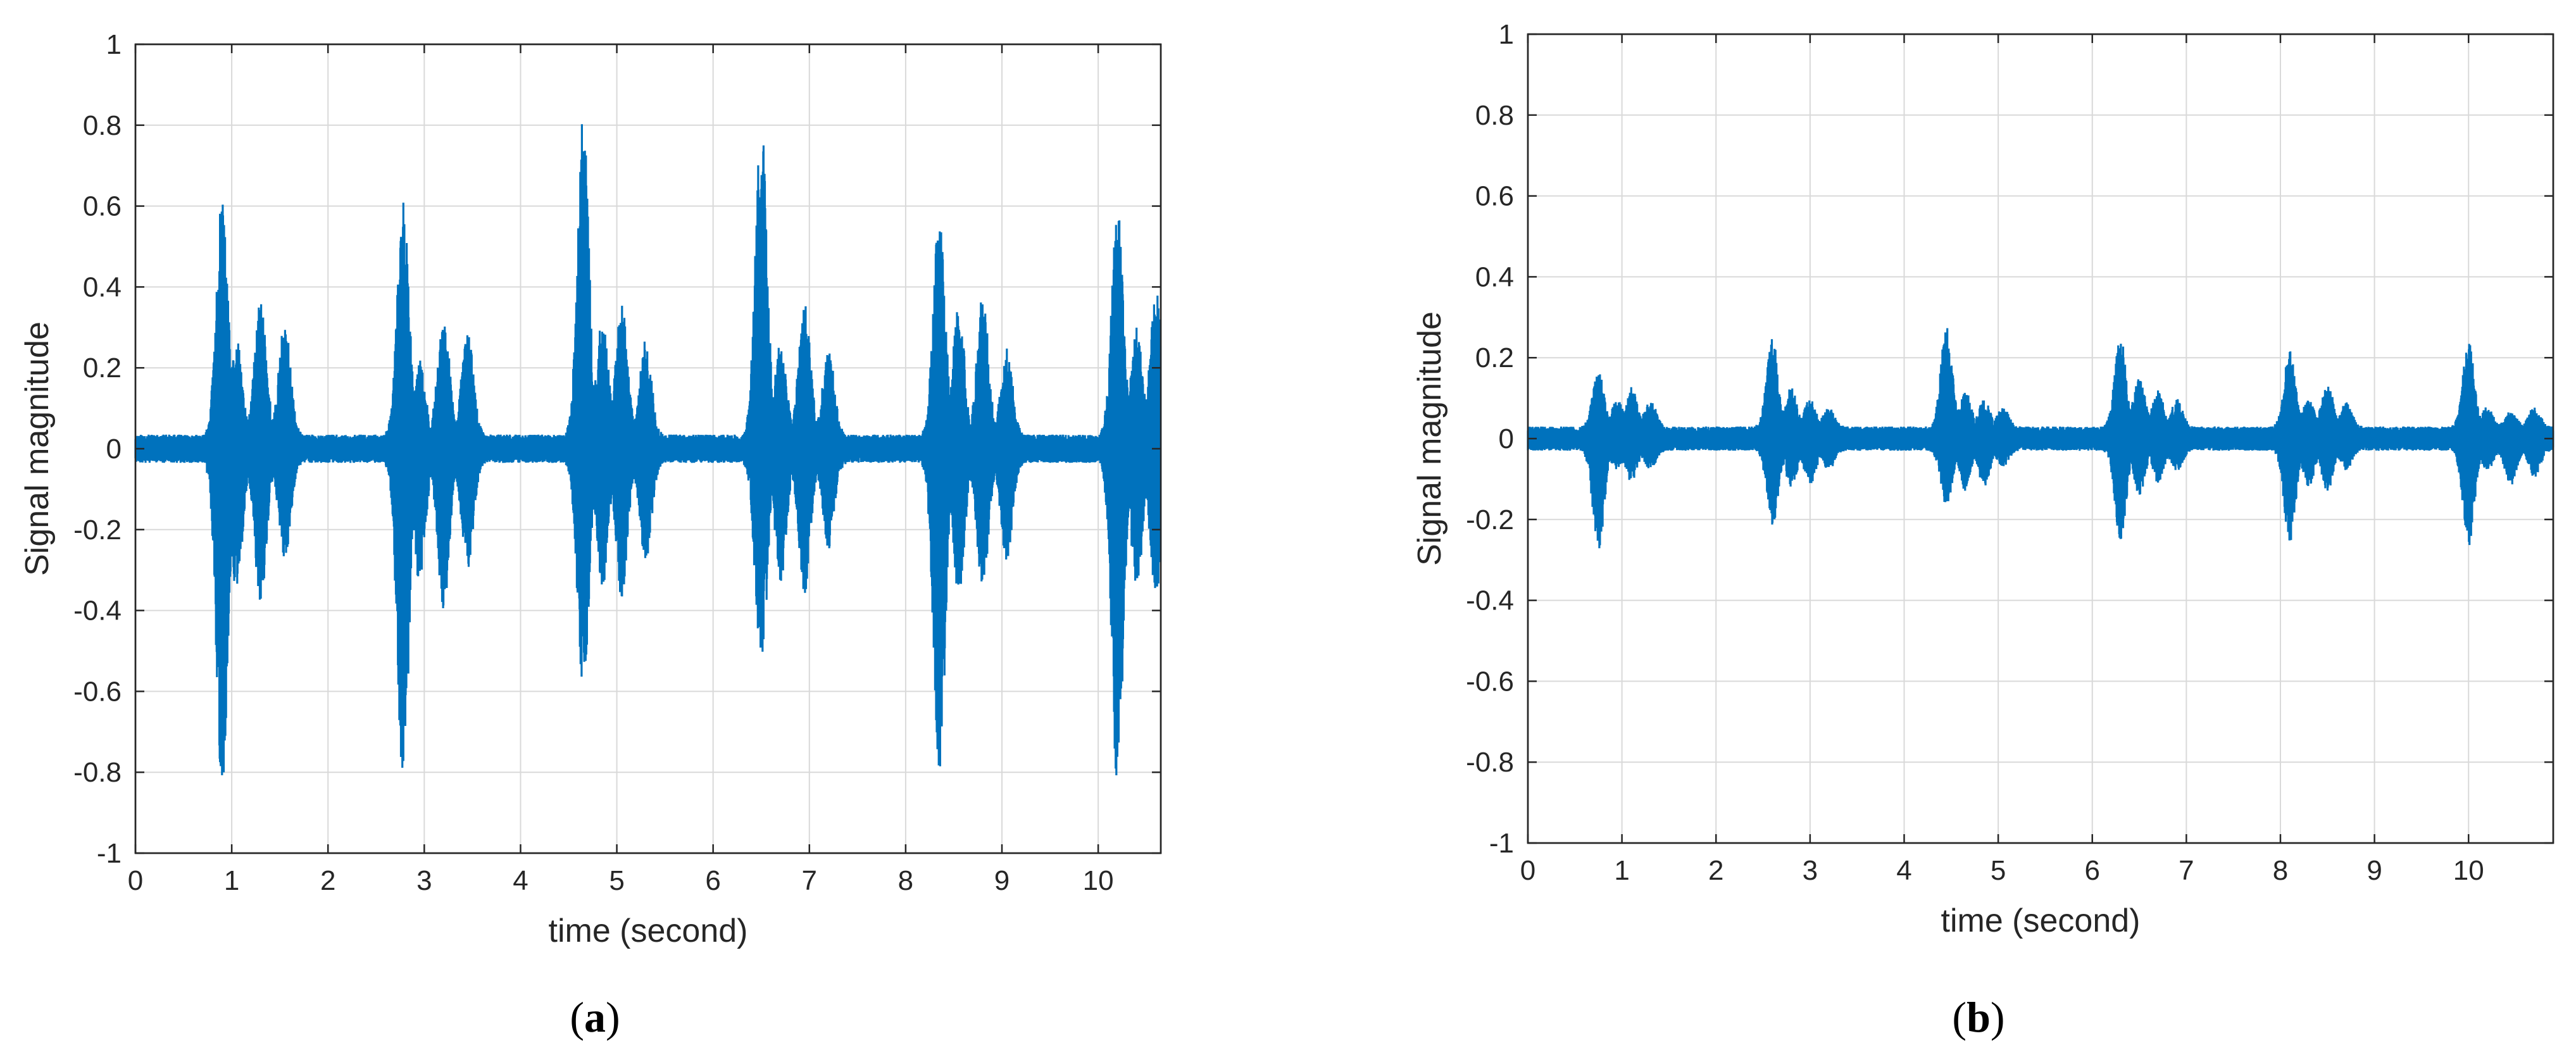 This screenshot has width=2576, height=1062. What do you see at coordinates (595, 1017) in the screenshot?
I see `panel-label-a: (a)` at bounding box center [595, 1017].